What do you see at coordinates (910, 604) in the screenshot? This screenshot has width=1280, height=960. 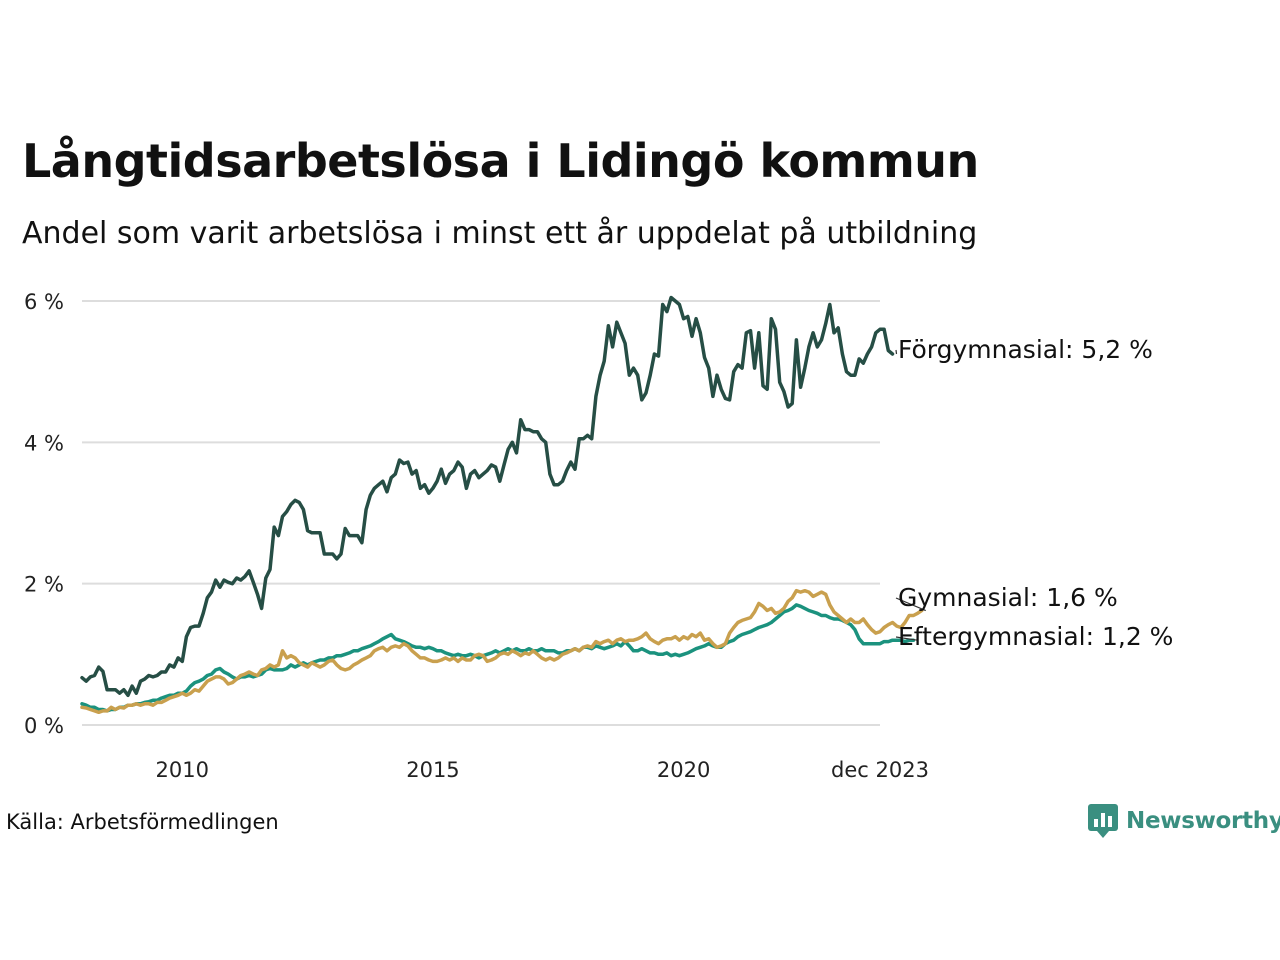 I see `end-label-leader-gymnasial` at bounding box center [910, 604].